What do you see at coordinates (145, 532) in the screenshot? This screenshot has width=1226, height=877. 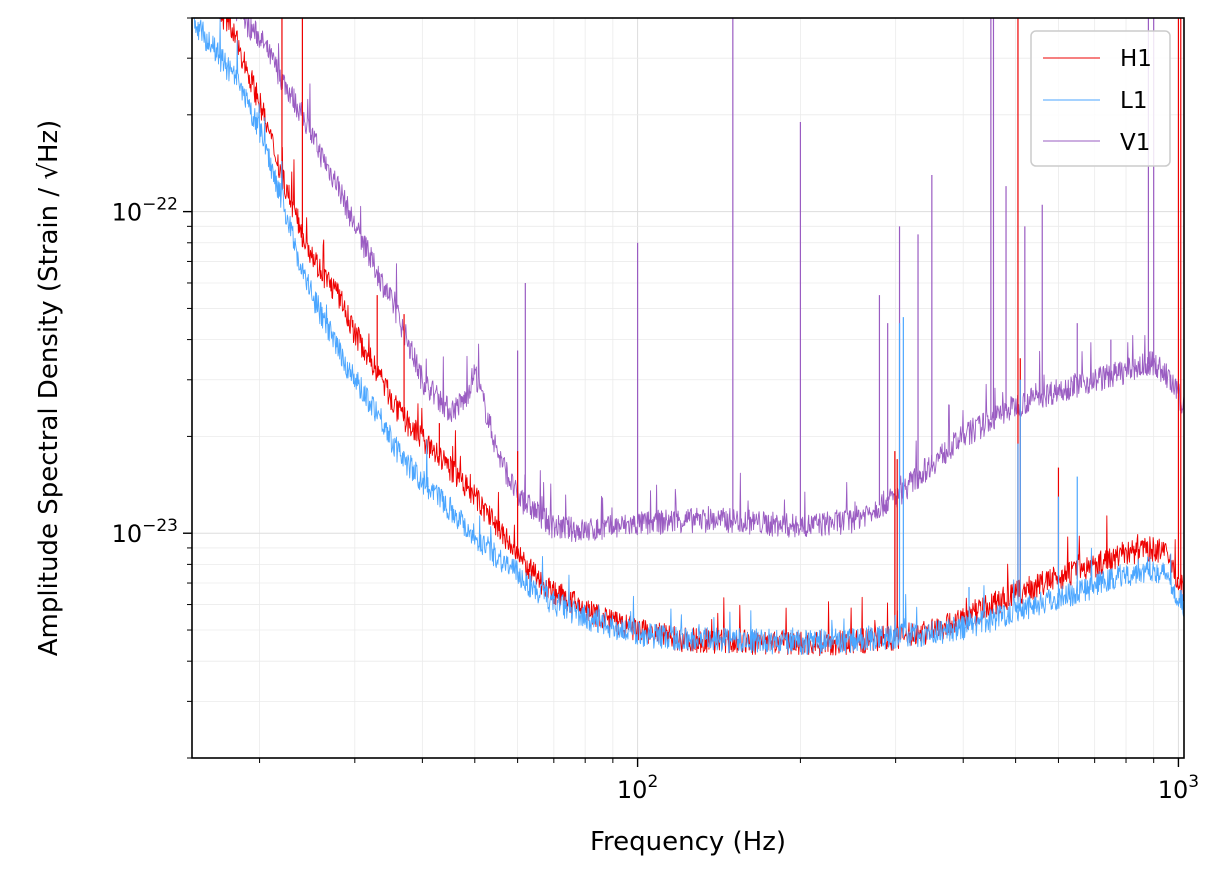 I see `y-tick-label: 10−23` at bounding box center [145, 532].